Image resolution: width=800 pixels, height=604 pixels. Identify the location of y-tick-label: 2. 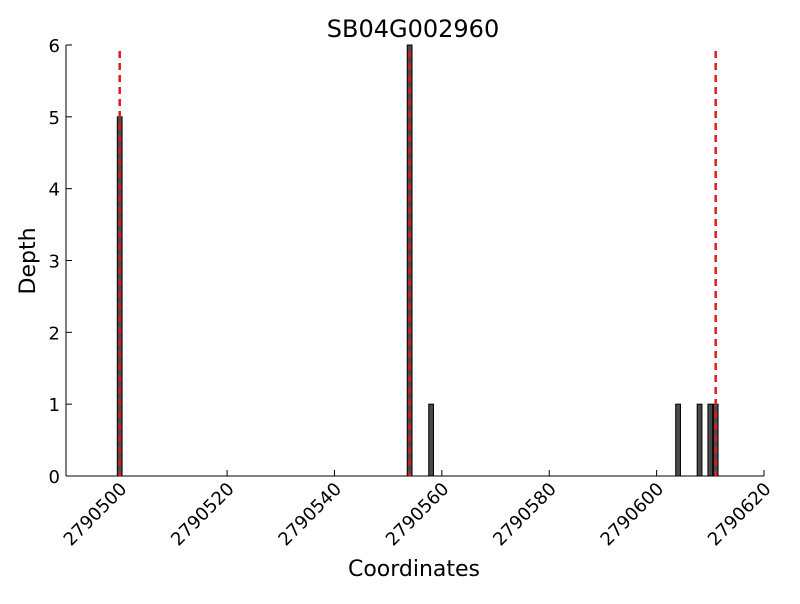
(54, 333).